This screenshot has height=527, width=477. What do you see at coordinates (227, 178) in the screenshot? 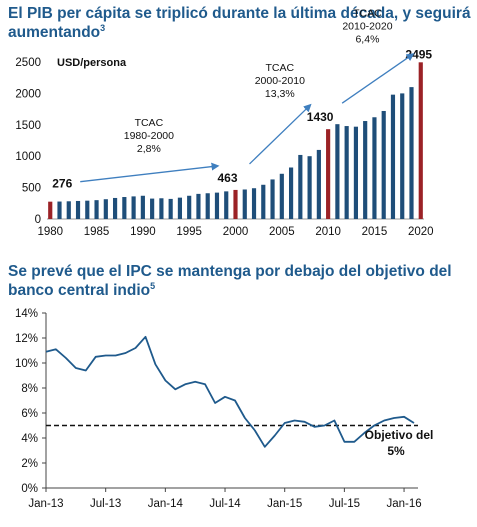
I see `value-label: 463` at bounding box center [227, 178].